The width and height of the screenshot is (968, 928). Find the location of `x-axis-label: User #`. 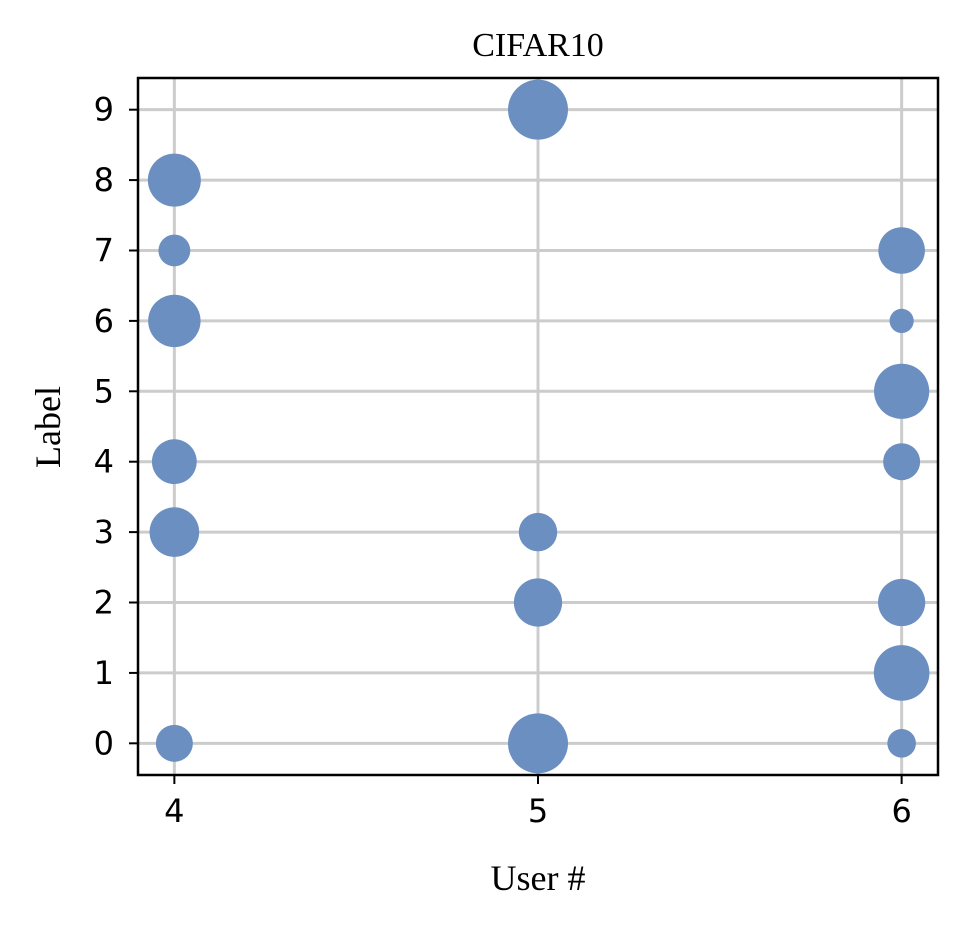

x-axis-label: User # is located at coordinates (538, 878).